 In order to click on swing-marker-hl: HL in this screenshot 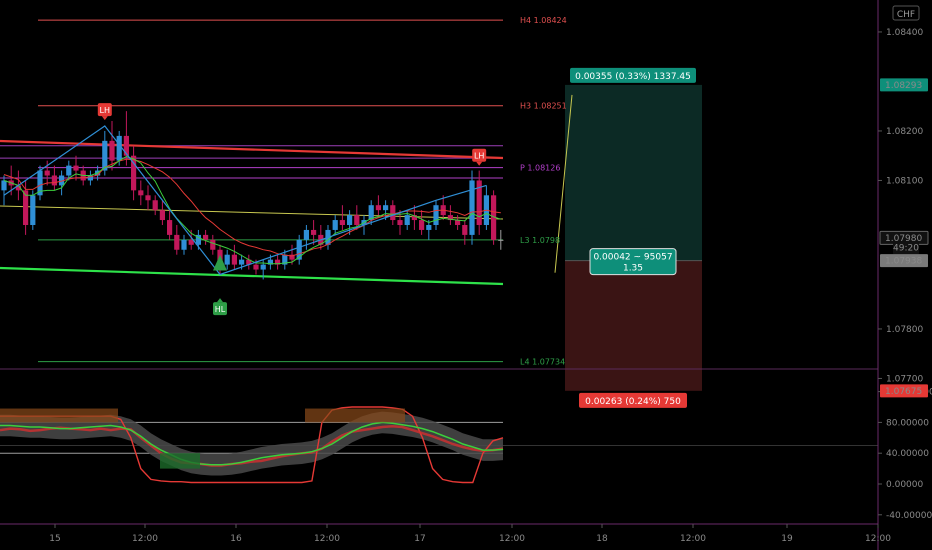, I will do `click(220, 307)`.